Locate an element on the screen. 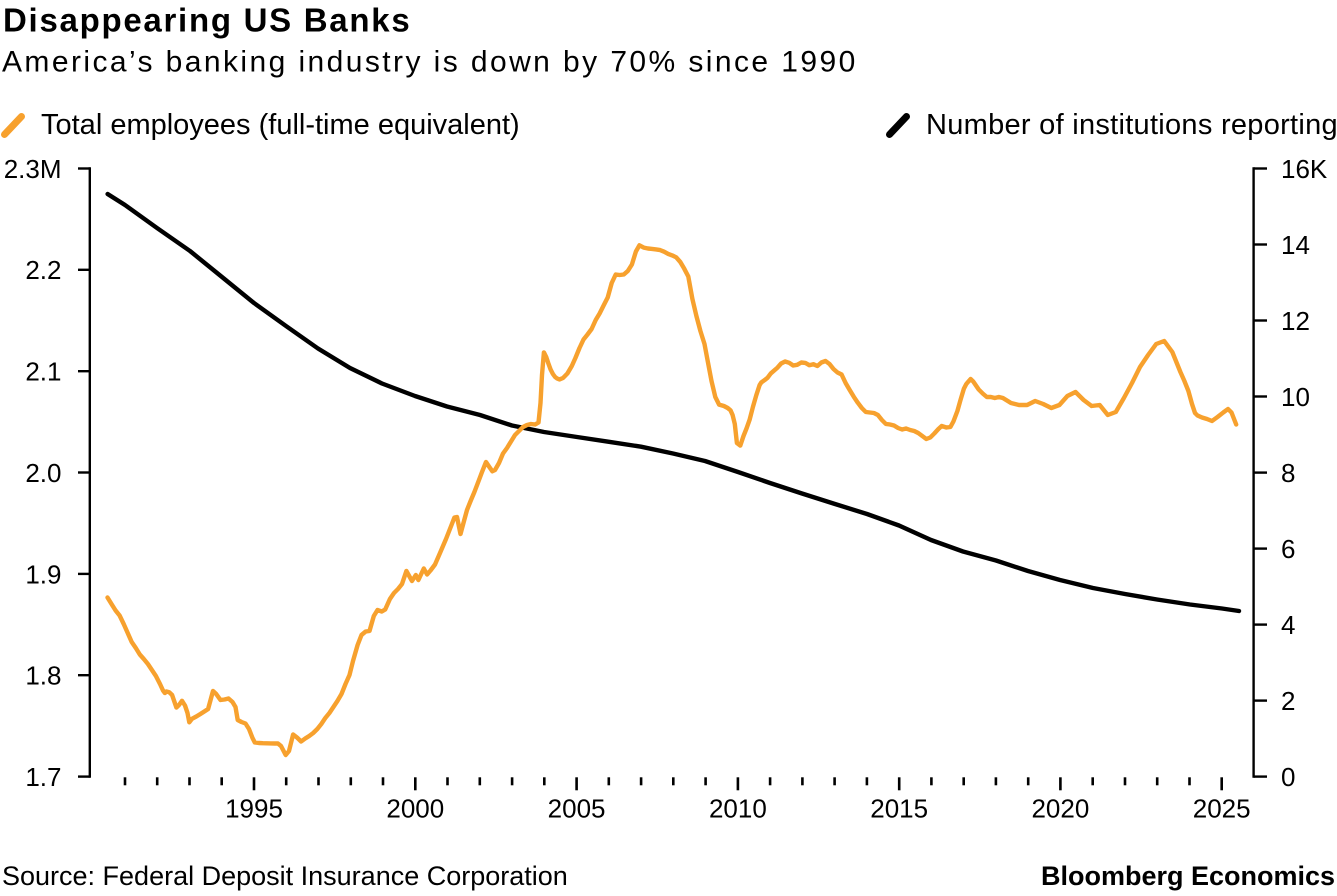 The width and height of the screenshot is (1337, 896). svg-text: 14 is located at coordinates (1295, 245).